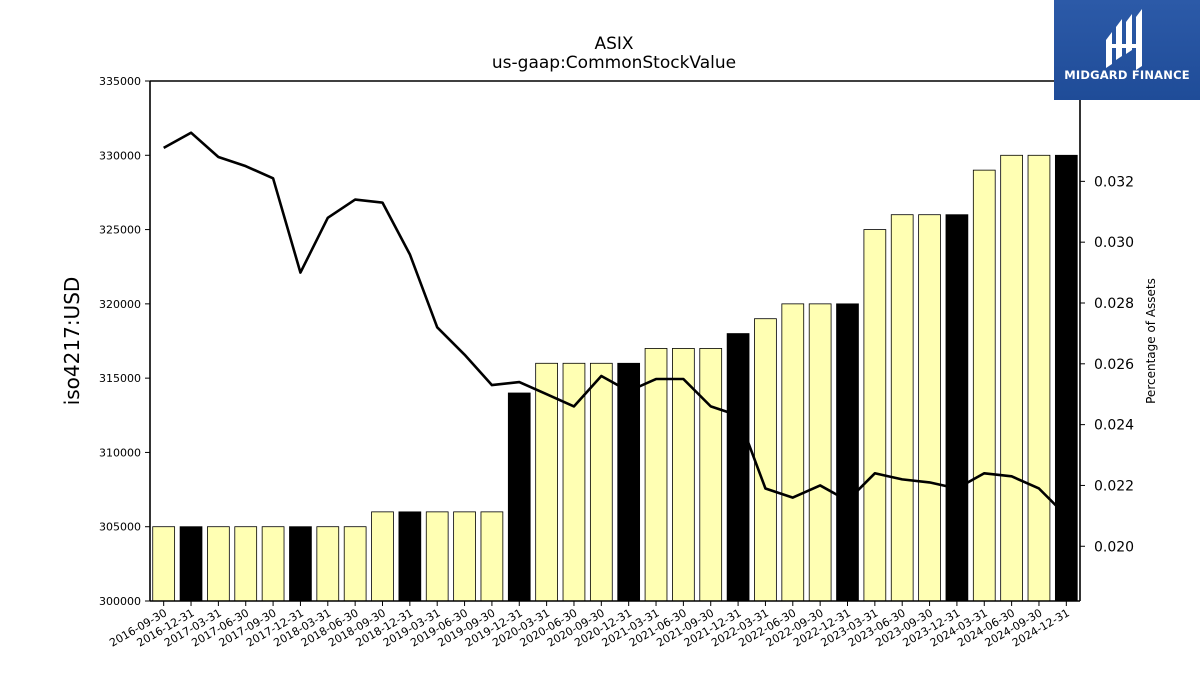 This screenshot has height=675, width=1200. What do you see at coordinates (120, 155) in the screenshot?
I see `y-tick-label: 330000` at bounding box center [120, 155].